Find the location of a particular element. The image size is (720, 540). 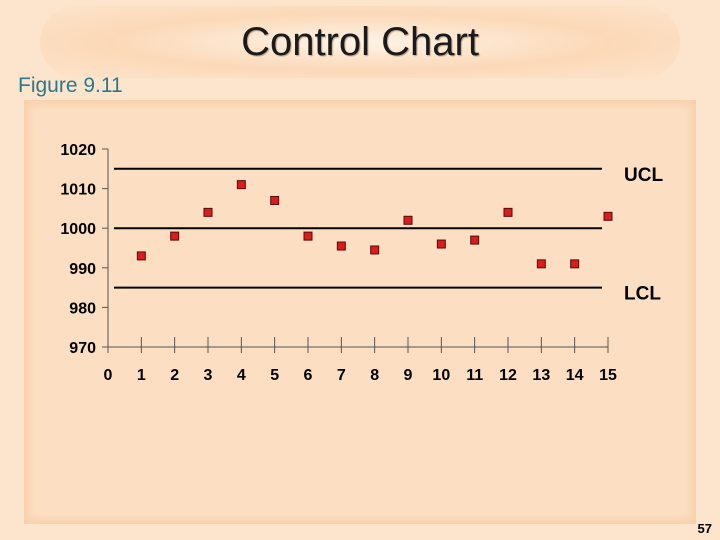

x-tick-label: 3 is located at coordinates (208, 375).